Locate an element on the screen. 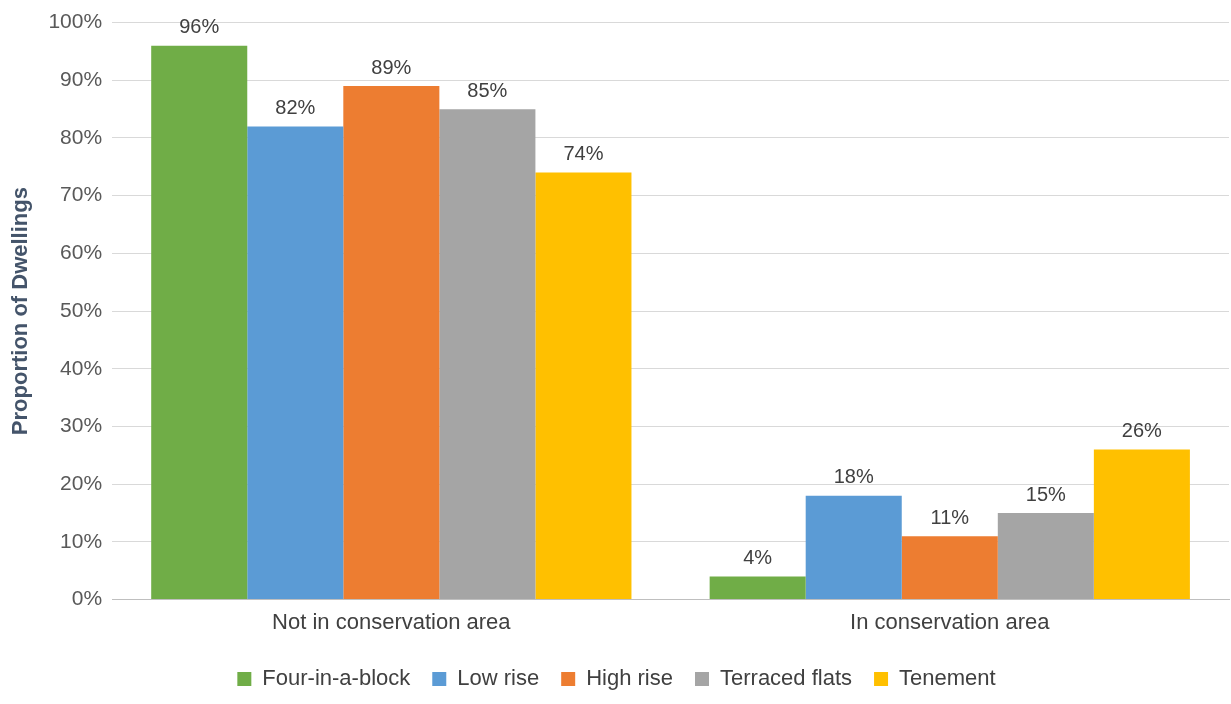 This screenshot has width=1231, height=704. data-label: 96% is located at coordinates (199, 26).